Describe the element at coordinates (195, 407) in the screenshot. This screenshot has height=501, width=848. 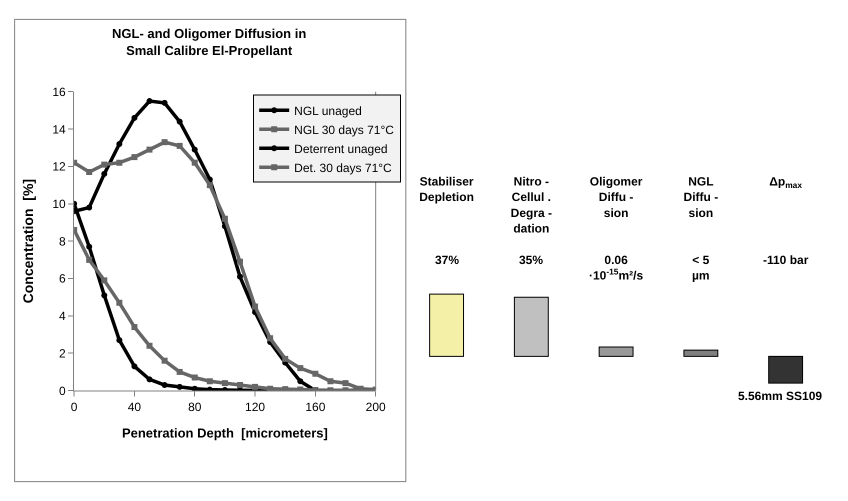
I see `x-tick-label: 80` at that location.